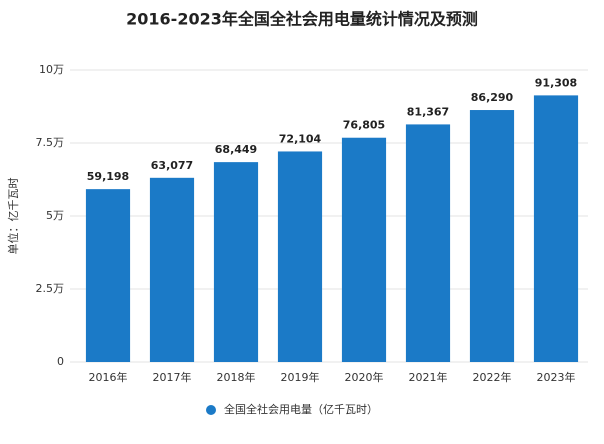  I want to click on value-label: 86,290, so click(492, 97).